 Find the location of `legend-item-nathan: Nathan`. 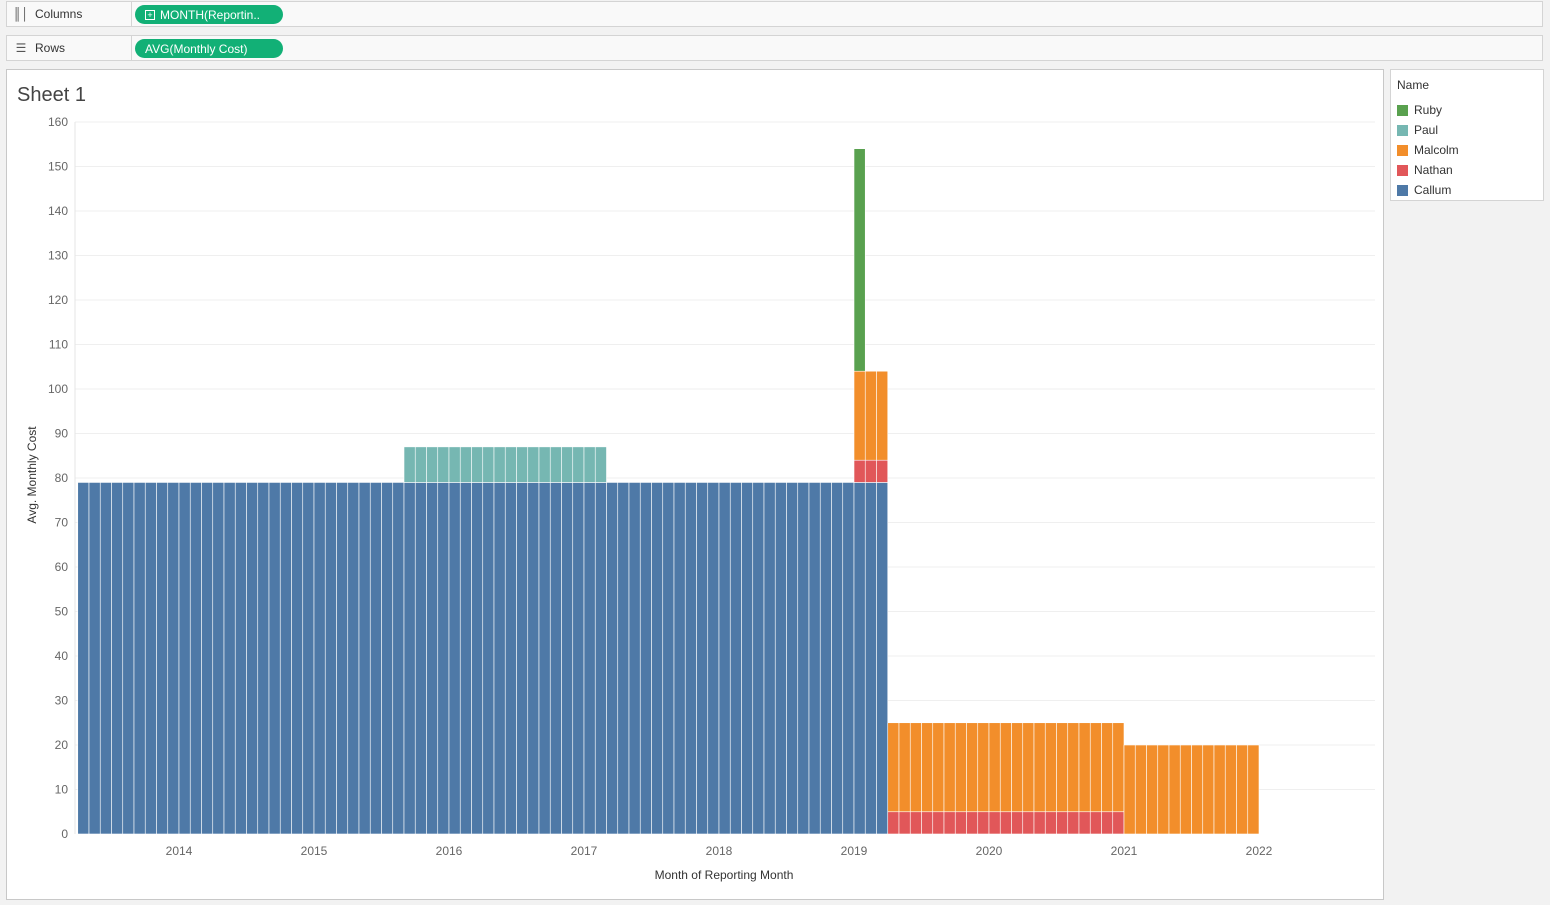

legend-item-nathan: Nathan is located at coordinates (1425, 170).